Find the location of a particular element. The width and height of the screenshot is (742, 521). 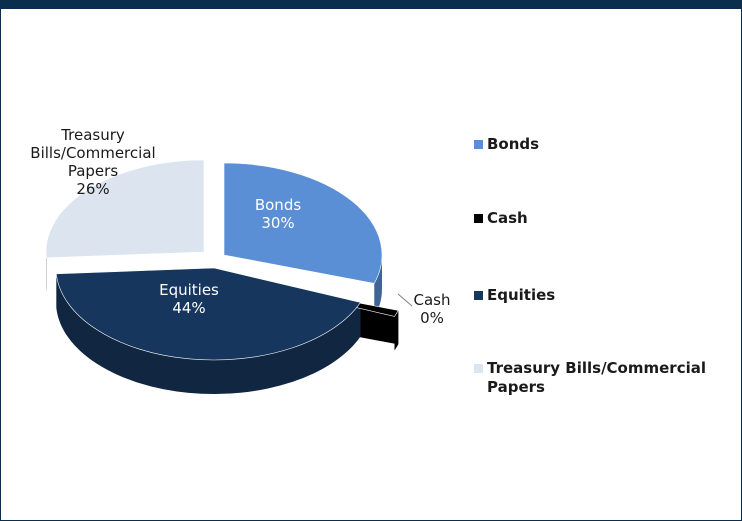

slice-side-cash is located at coordinates (396, 330).